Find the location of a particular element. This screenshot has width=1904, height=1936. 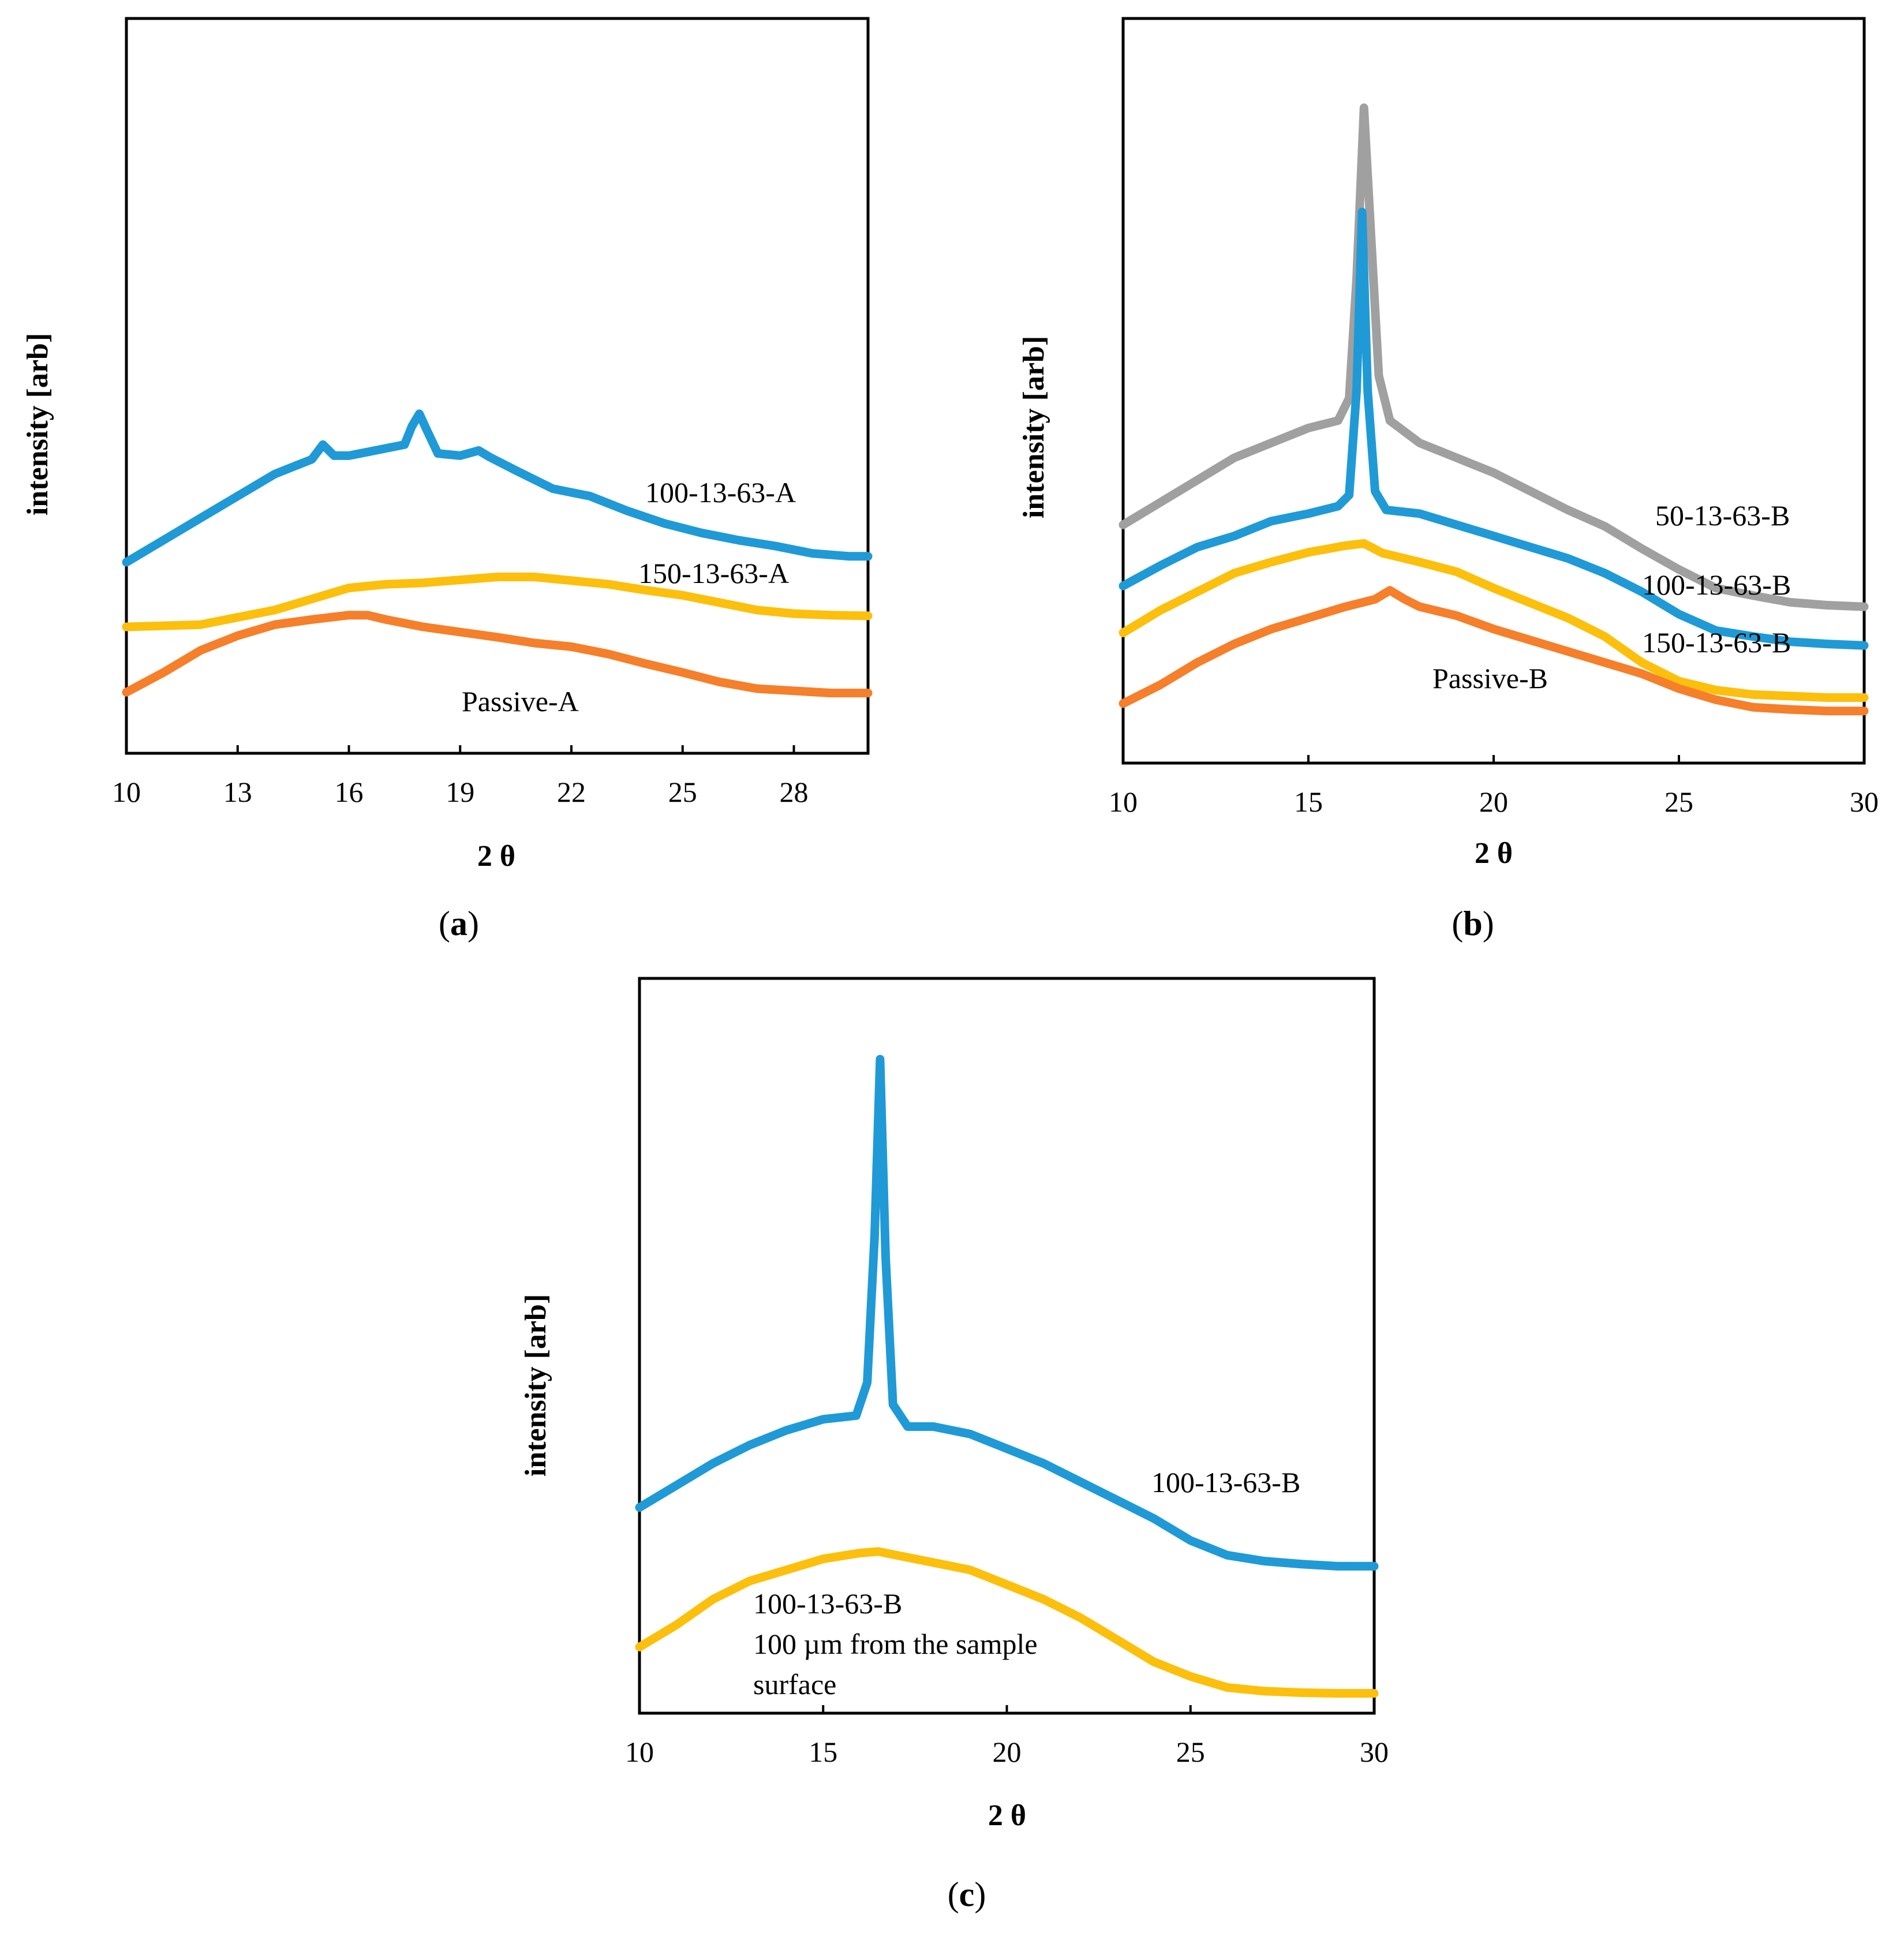

x-tick-label-b-1: 15 is located at coordinates (1309, 802).